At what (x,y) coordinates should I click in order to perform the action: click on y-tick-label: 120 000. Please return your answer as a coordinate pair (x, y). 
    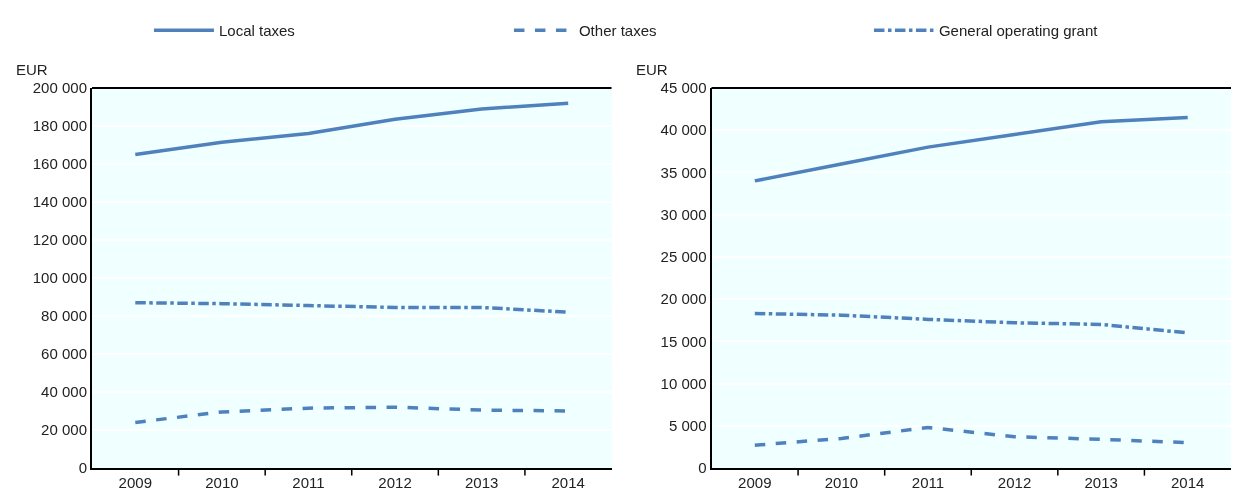
    Looking at the image, I should click on (59, 240).